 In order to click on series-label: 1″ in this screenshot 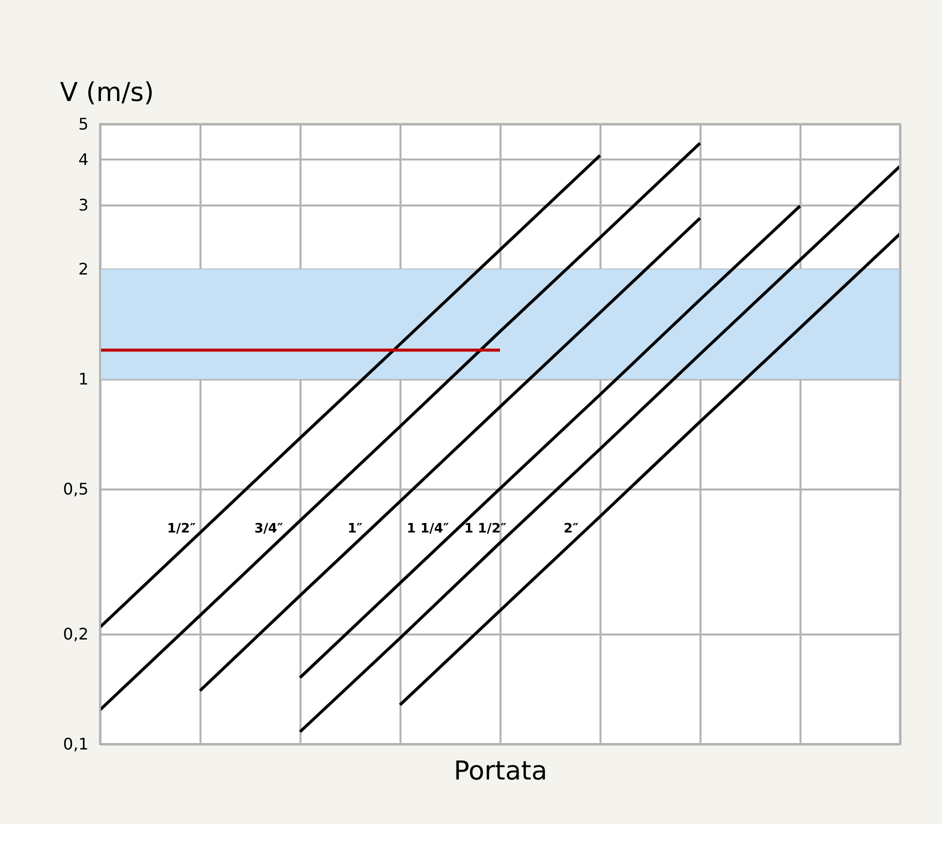, I will do `click(355, 528)`.